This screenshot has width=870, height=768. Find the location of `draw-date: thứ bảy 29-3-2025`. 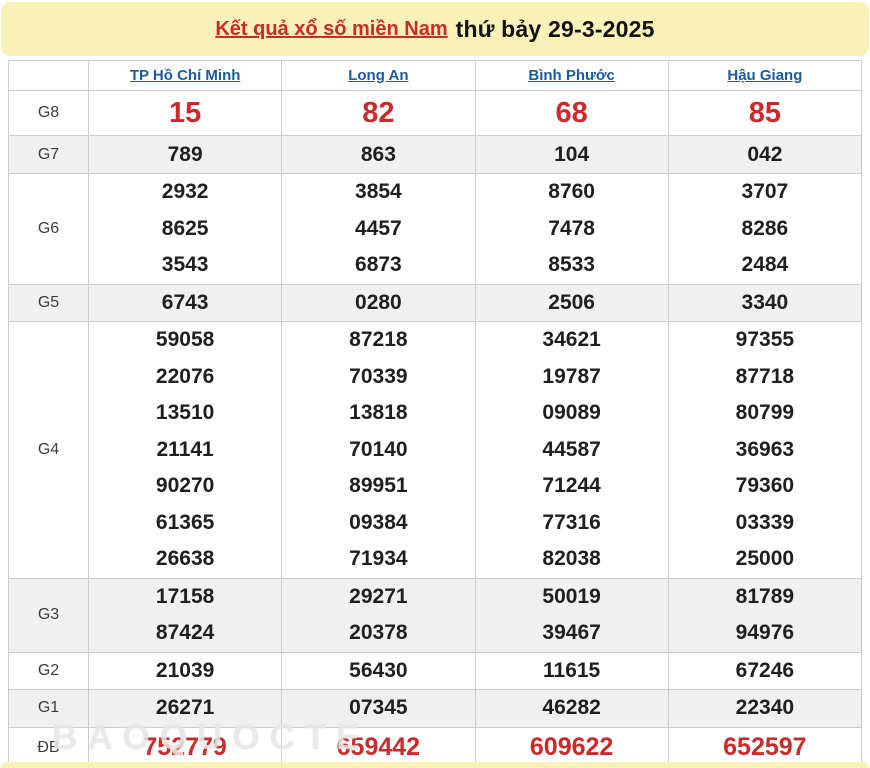

draw-date: thứ bảy 29-3-2025 is located at coordinates (555, 28).